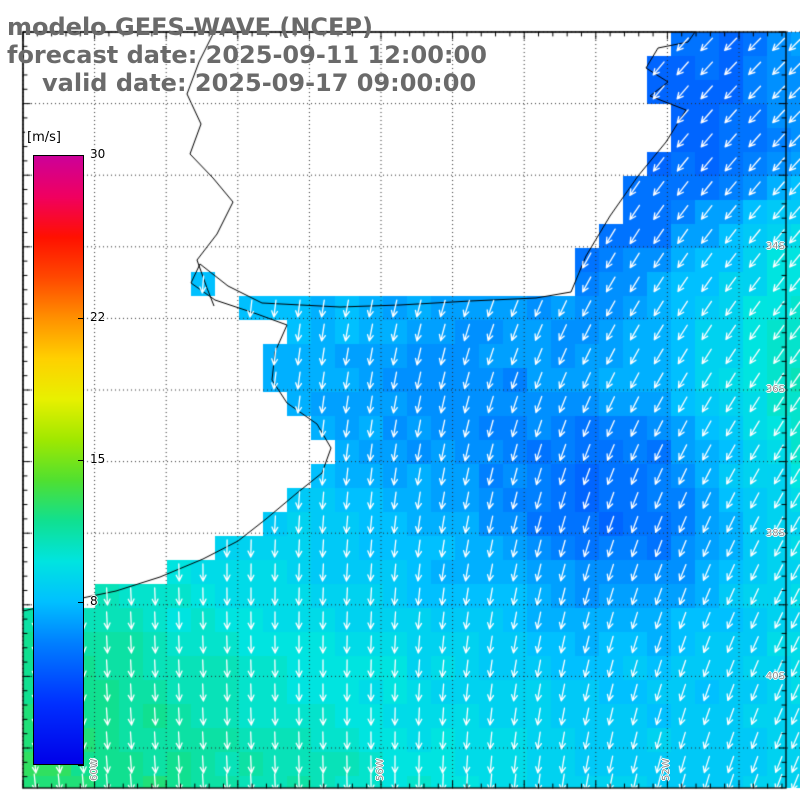 The image size is (800, 800). I want to click on colorbar-unit-label: [m/s], so click(44, 137).